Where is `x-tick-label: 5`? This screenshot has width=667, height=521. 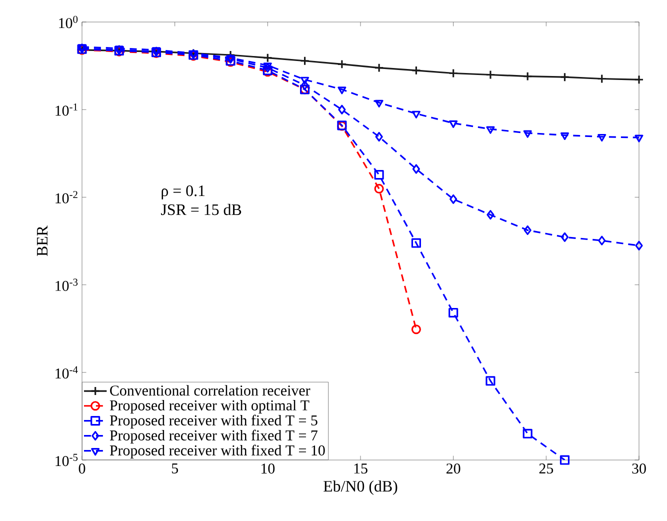
x-tick-label: 5 is located at coordinates (175, 469).